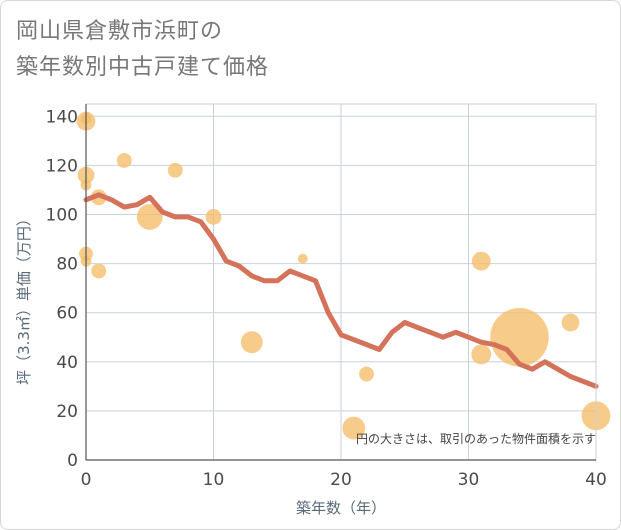 The width and height of the screenshot is (621, 530). What do you see at coordinates (24, 298) in the screenshot?
I see `y-axis-label: 坪（3.3㎡）単価（万円）` at bounding box center [24, 298].